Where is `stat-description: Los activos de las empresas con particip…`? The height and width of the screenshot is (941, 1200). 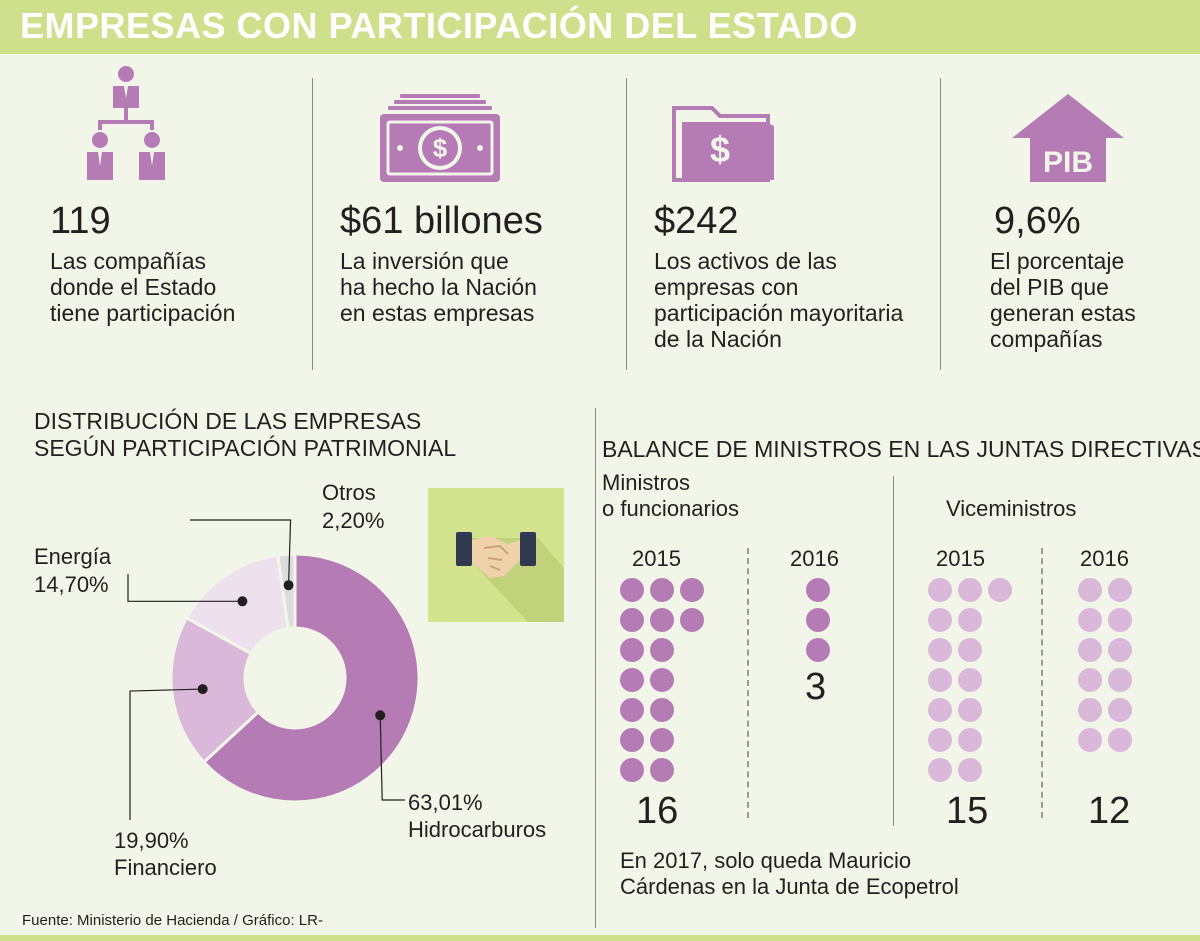
stat-description: Los activos de las empresas con particip… is located at coordinates (779, 300).